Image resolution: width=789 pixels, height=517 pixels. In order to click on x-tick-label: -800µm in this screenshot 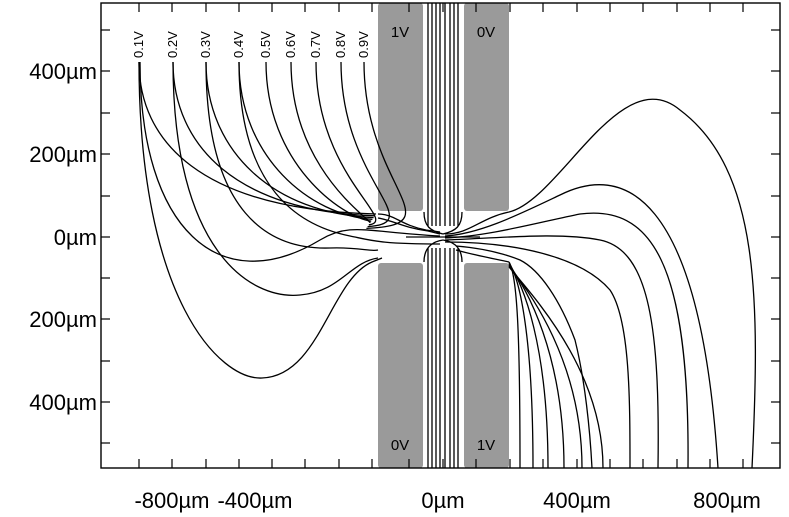, I will do `click(171, 500)`.